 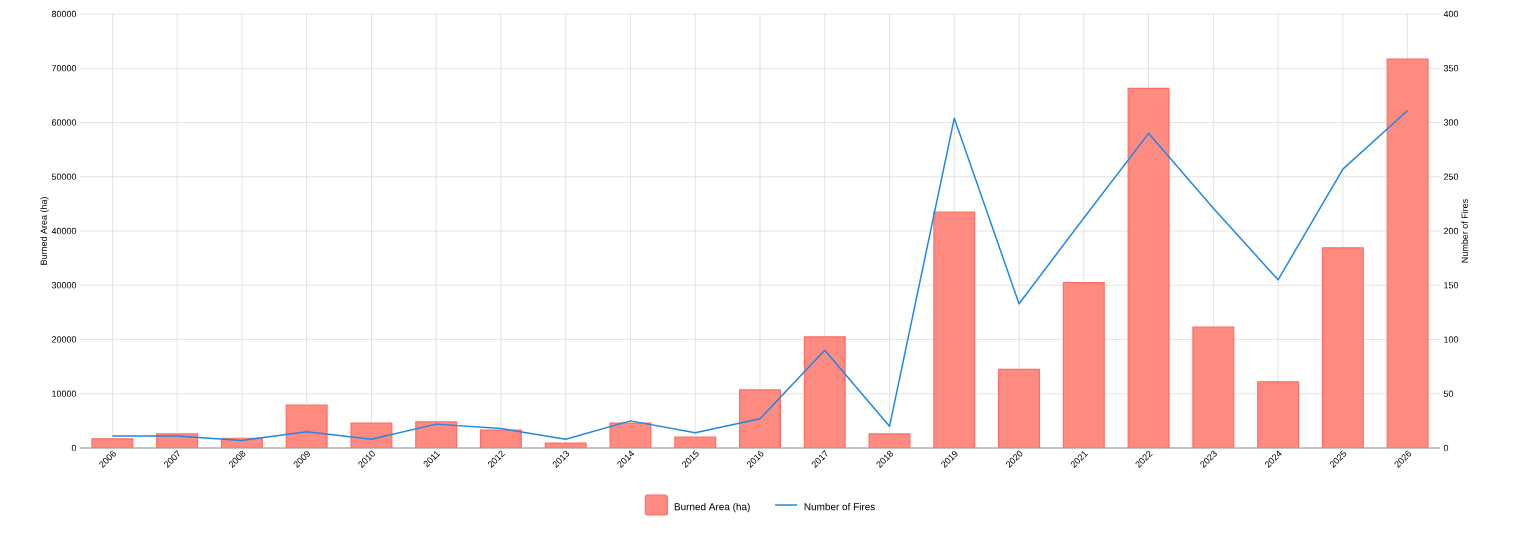 I want to click on y-tick-label: 10000, so click(x=64, y=393).